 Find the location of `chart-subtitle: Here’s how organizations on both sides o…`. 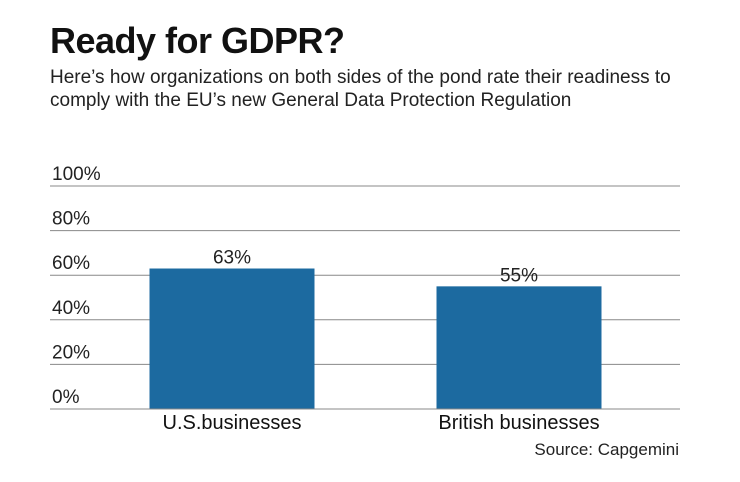

chart-subtitle: Here’s how organizations on both sides o… is located at coordinates (360, 89).